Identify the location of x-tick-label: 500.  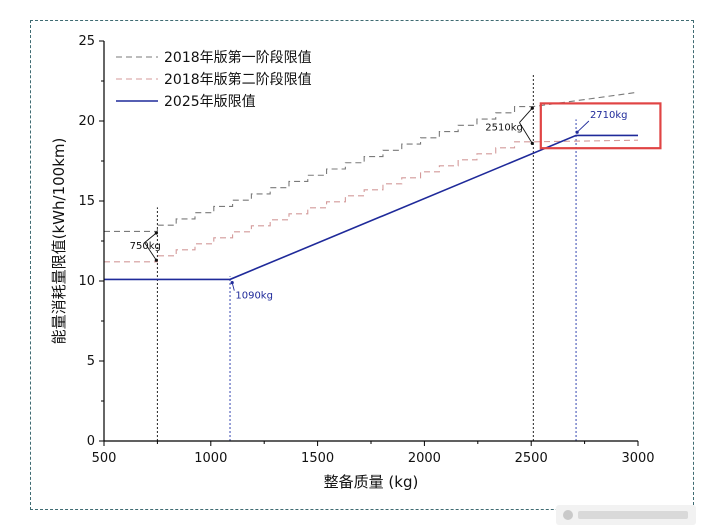
(104, 458).